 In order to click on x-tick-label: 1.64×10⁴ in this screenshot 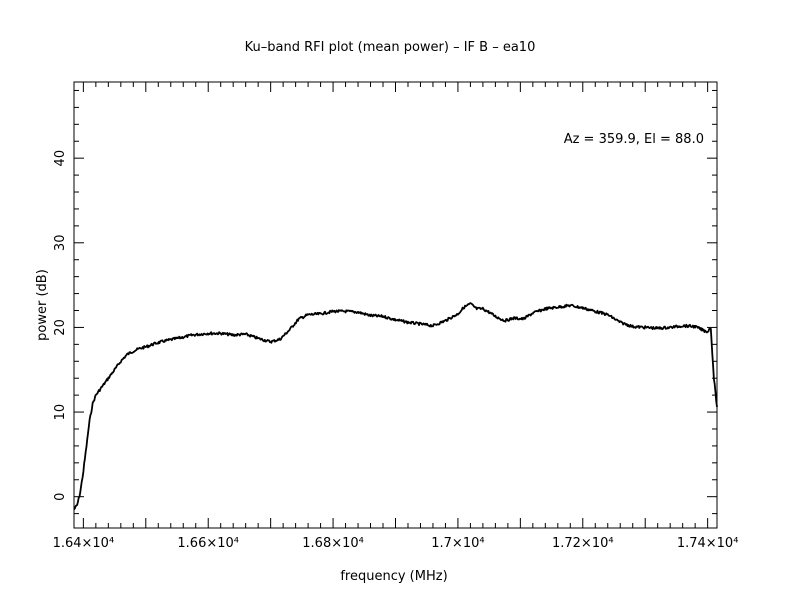, I will do `click(84, 543)`.